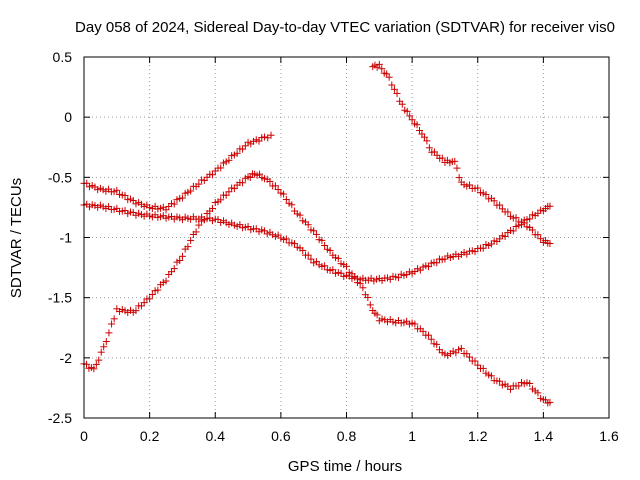 This screenshot has height=480, width=640. What do you see at coordinates (412, 436) in the screenshot?
I see `x-tick-label: 1` at bounding box center [412, 436].